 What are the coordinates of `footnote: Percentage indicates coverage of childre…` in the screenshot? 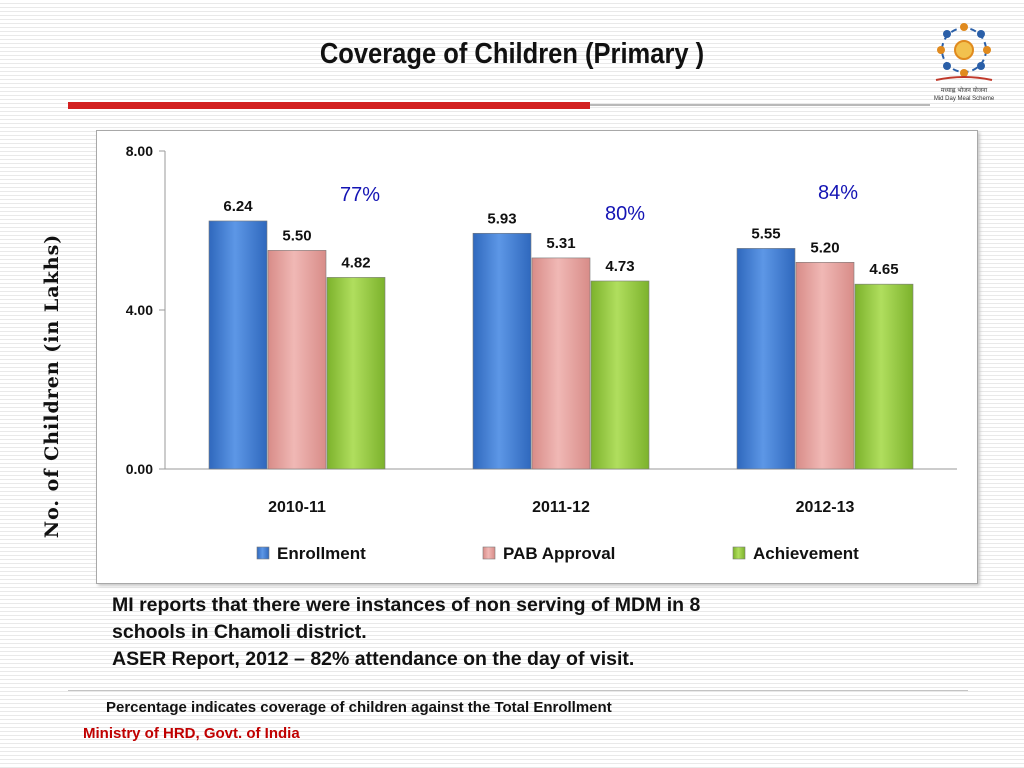 It's located at (359, 707).